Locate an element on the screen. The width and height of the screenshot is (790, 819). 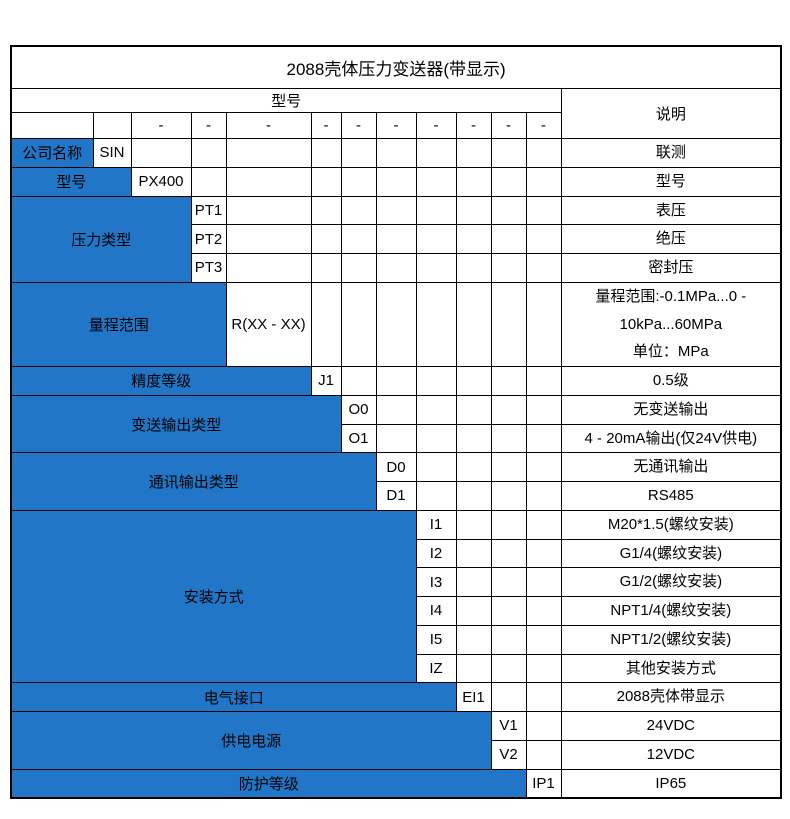
option-description: IP65 is located at coordinates (671, 783).